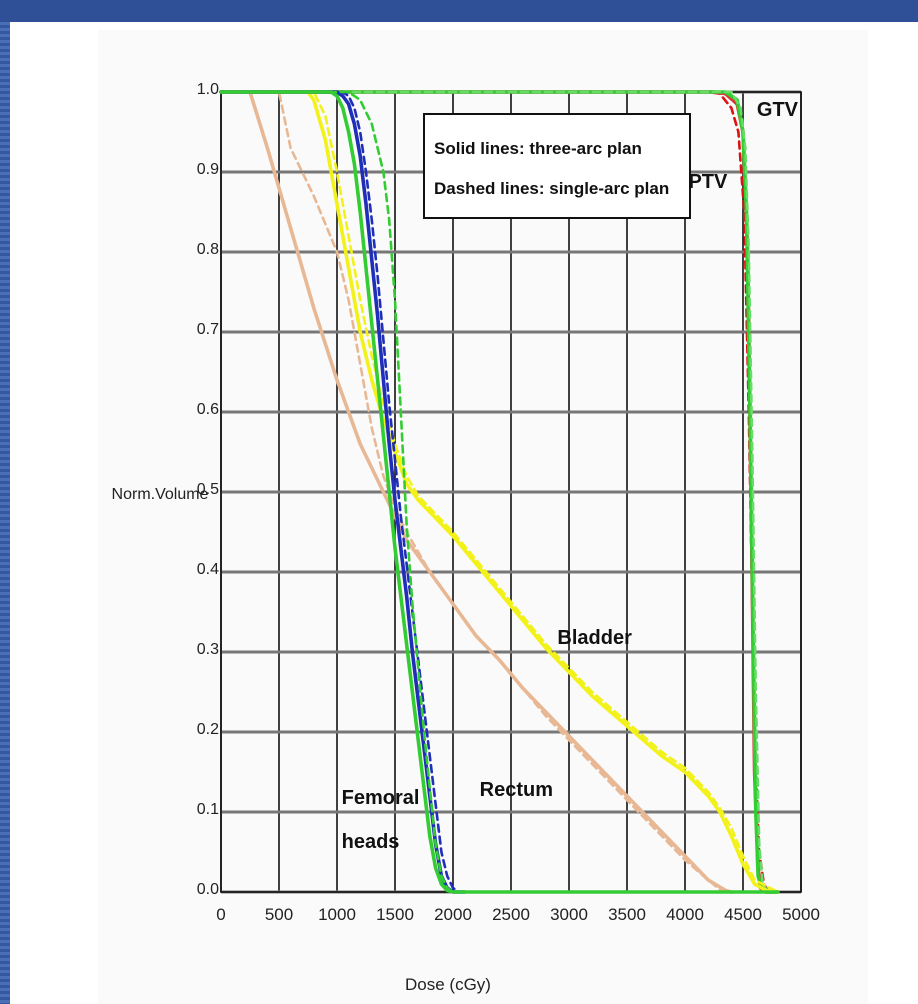  I want to click on annotation-rectum: Rectum, so click(516, 790).